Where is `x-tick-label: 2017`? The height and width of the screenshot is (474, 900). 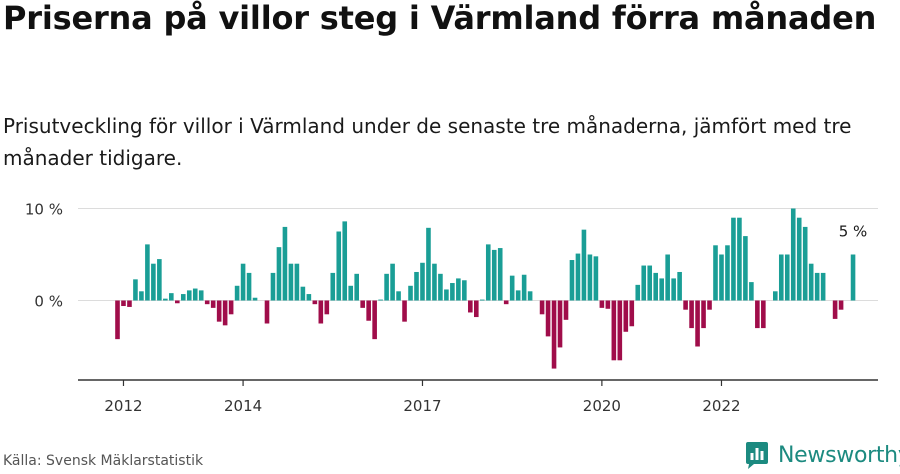 x-tick-label: 2017 is located at coordinates (422, 406).